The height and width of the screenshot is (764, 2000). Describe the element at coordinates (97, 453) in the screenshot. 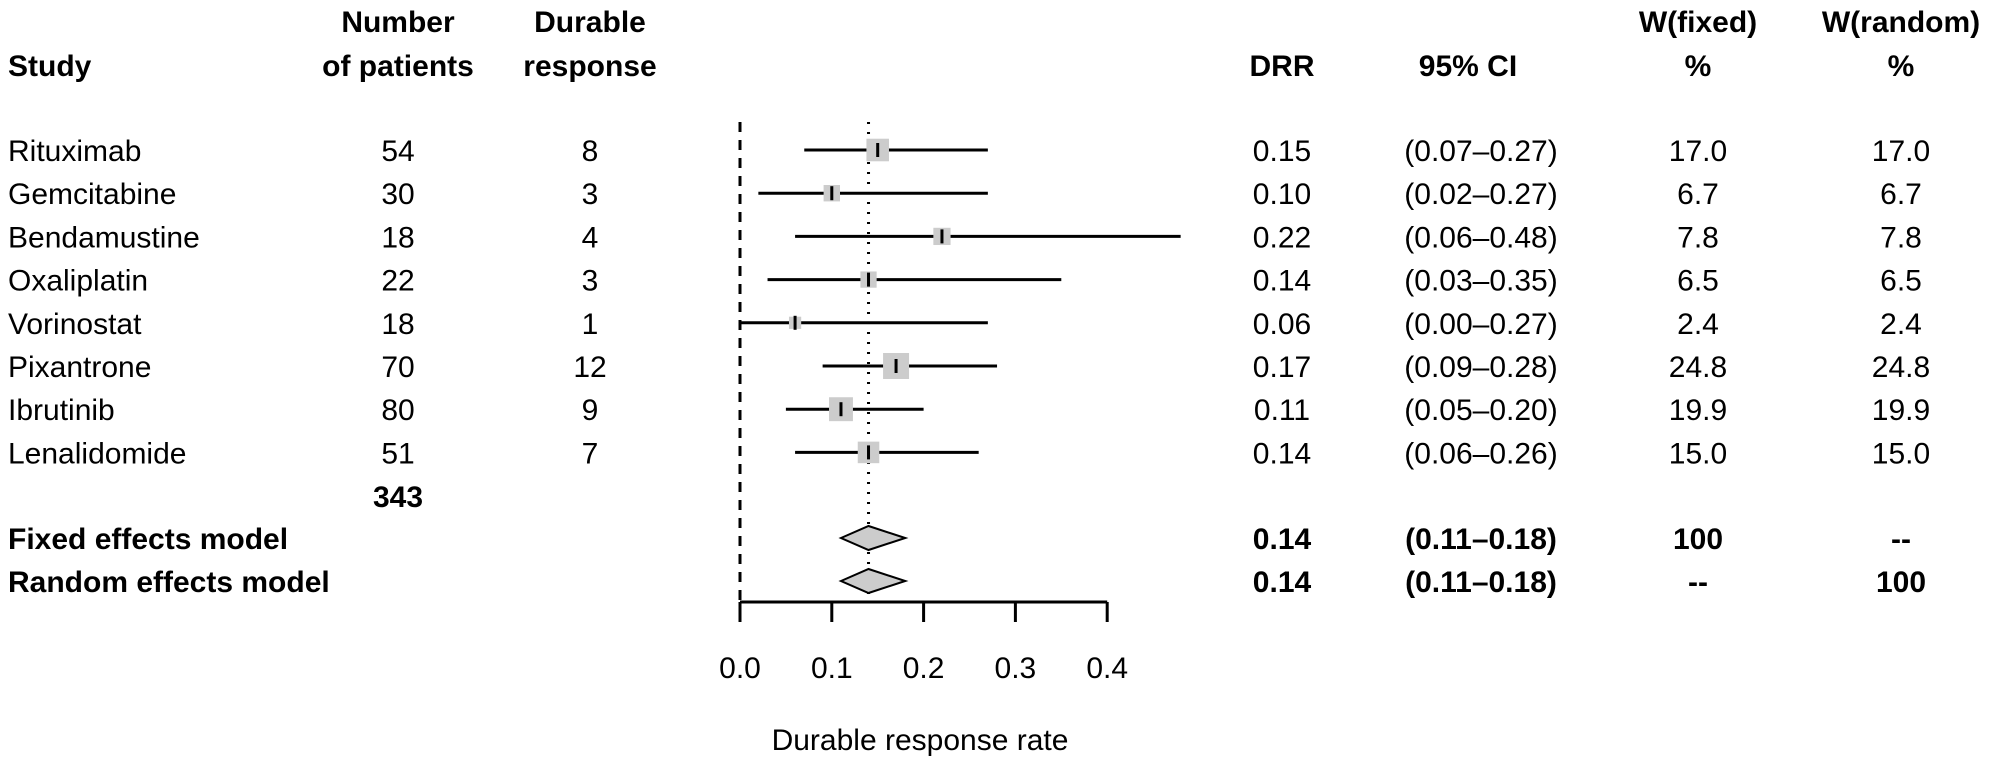

I see `study-name: Lenalidomide` at that location.